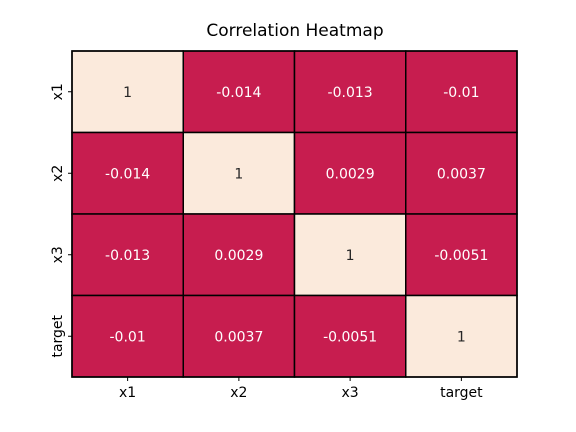 The height and width of the screenshot is (432, 576). I want to click on x-tick-label: target, so click(461, 393).